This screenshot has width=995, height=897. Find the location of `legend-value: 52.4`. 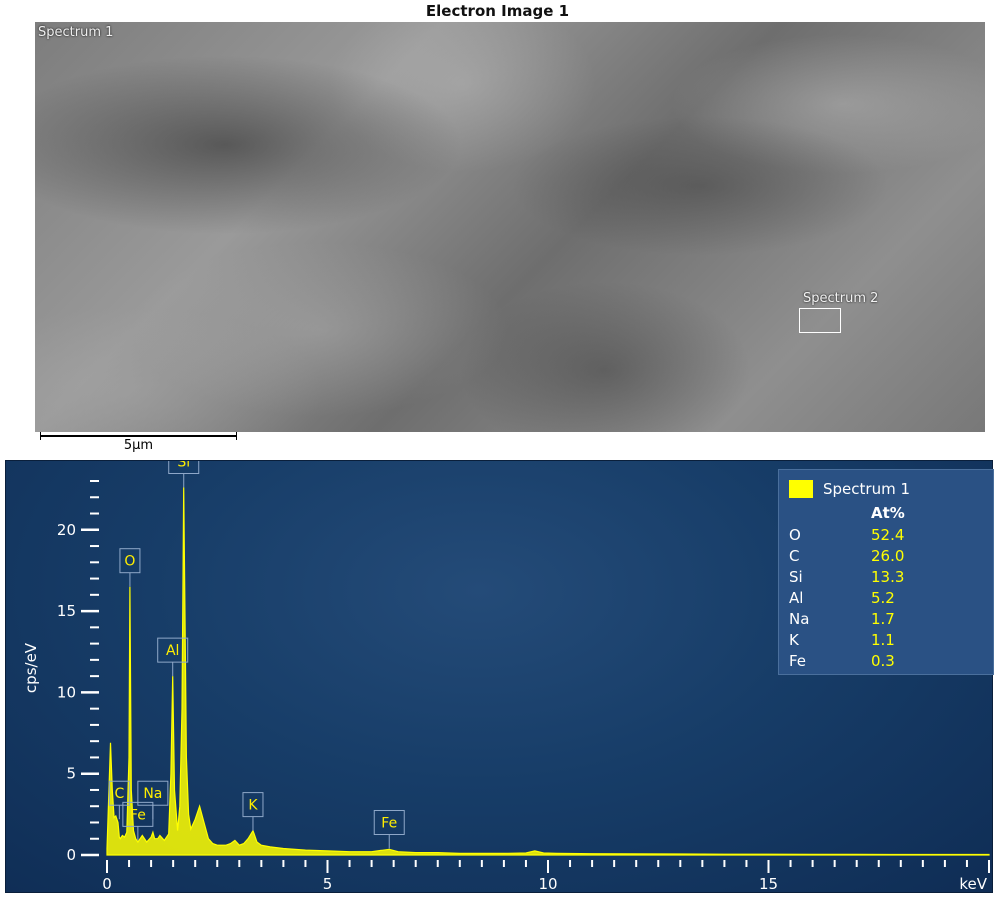

legend-value: 52.4 is located at coordinates (888, 535).